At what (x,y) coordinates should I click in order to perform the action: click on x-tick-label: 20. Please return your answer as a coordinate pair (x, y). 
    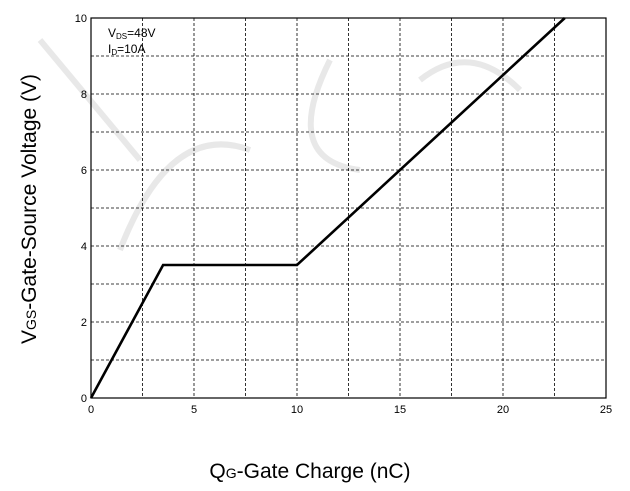
    Looking at the image, I should click on (503, 410).